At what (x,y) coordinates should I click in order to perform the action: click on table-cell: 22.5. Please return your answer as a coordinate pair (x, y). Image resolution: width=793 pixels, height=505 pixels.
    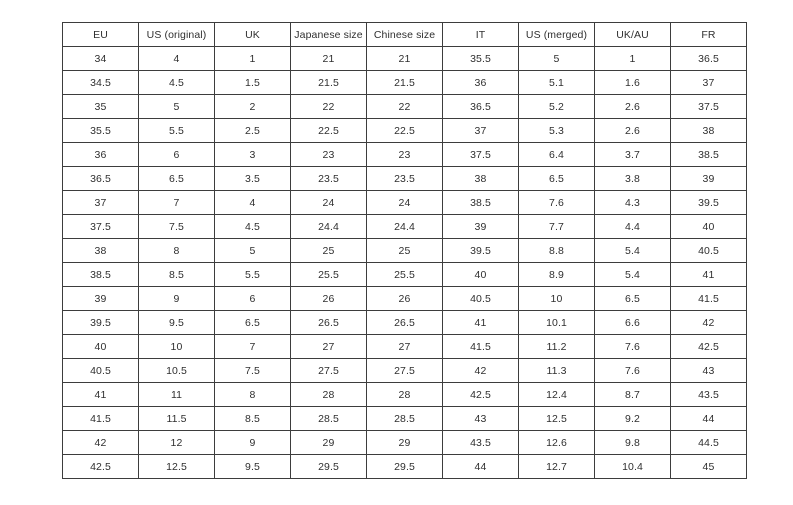
    Looking at the image, I should click on (328, 130).